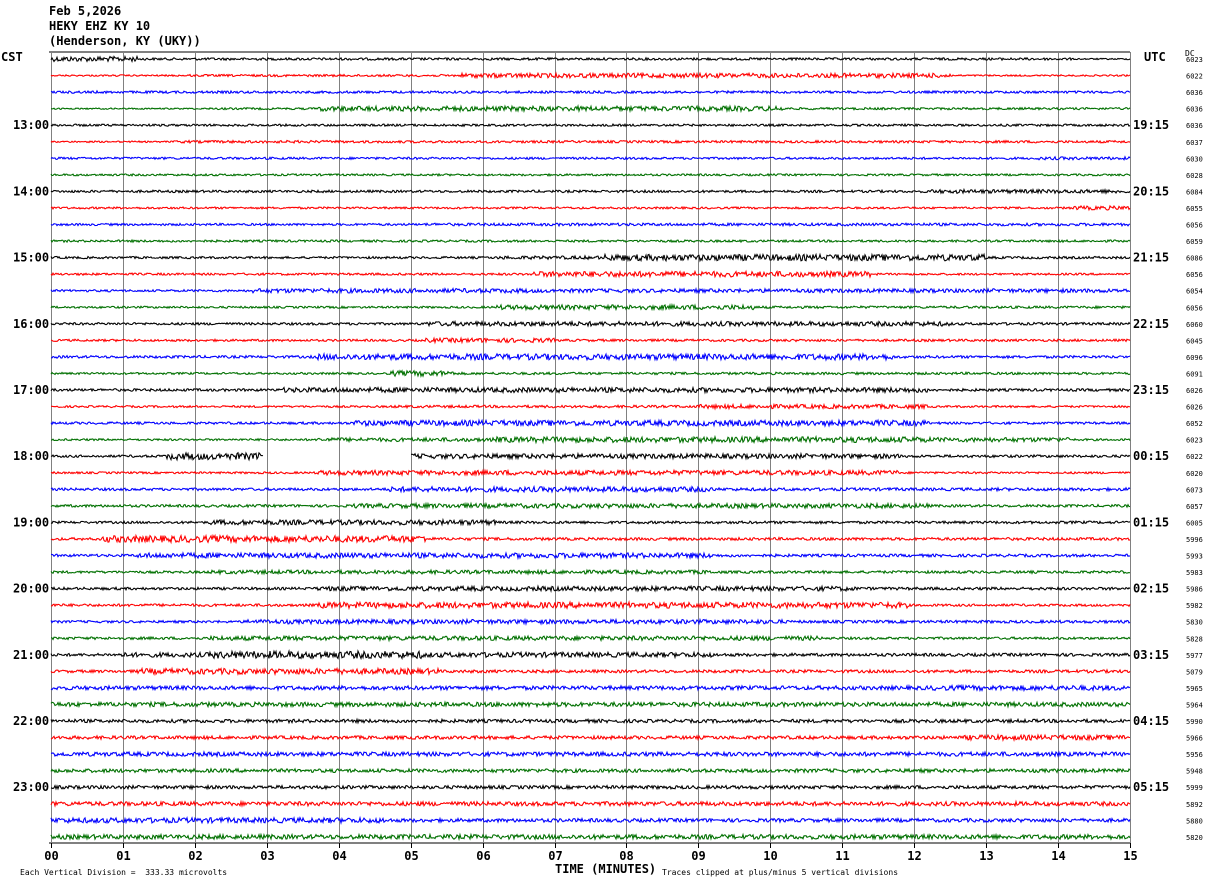 Image resolution: width=1210 pixels, height=886 pixels. Describe the element at coordinates (1194, 358) in the screenshot. I see `dc-offset-row-18: 6096` at that location.